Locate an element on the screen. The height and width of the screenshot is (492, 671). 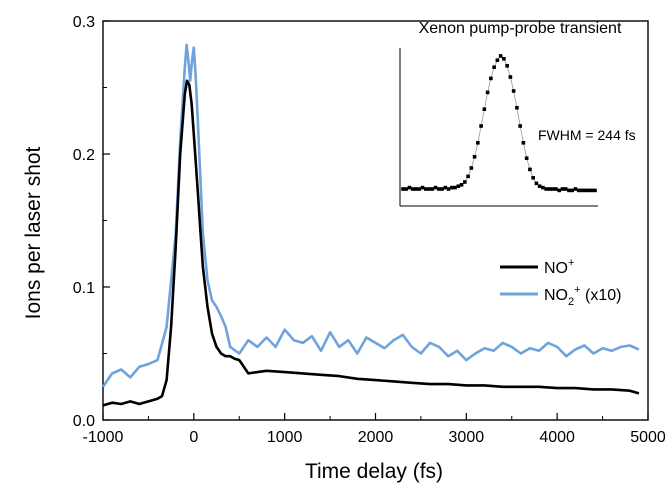
x-tick-label: 2000 is located at coordinates (376, 437).